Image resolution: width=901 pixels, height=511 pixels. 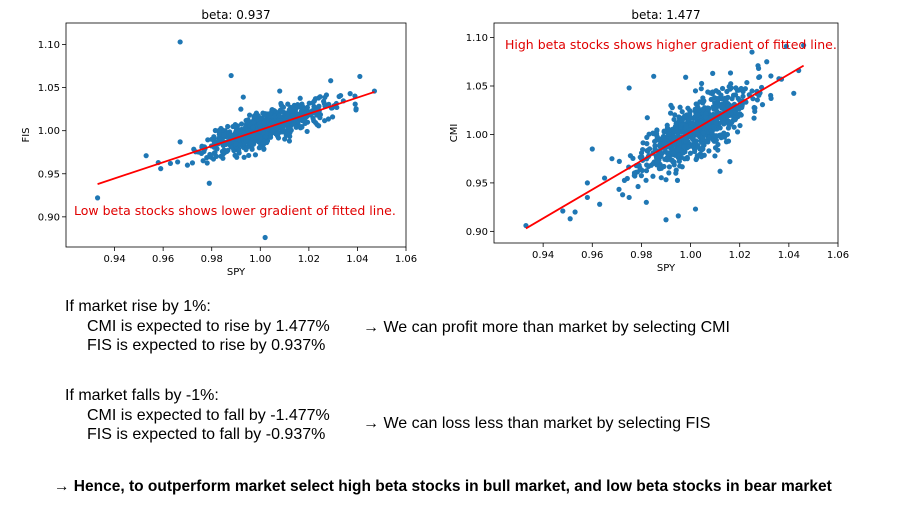 I want to click on chart-title: beta: 1.477, so click(x=665, y=15).